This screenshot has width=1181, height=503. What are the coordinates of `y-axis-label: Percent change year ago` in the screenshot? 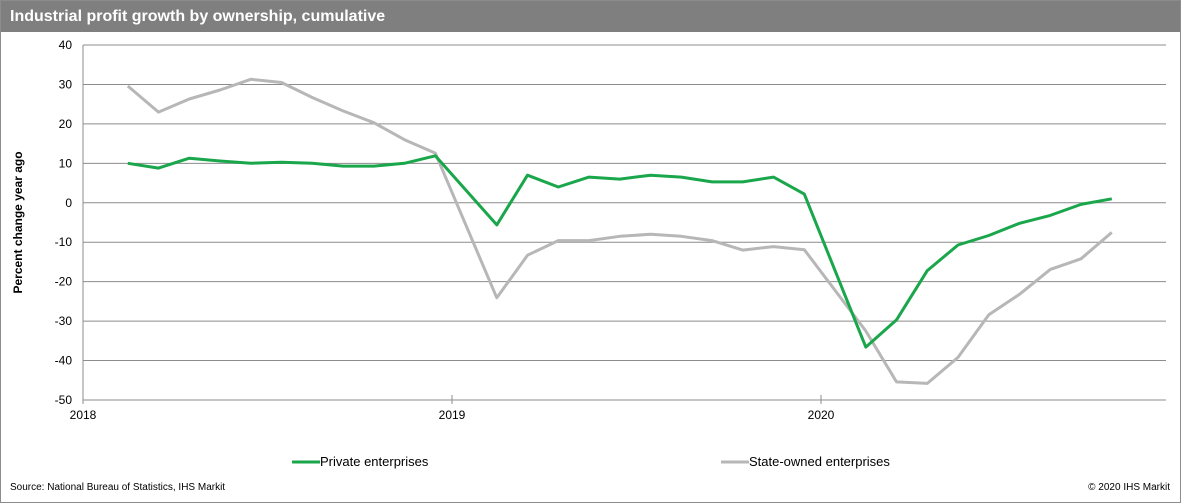 It's located at (18, 222).